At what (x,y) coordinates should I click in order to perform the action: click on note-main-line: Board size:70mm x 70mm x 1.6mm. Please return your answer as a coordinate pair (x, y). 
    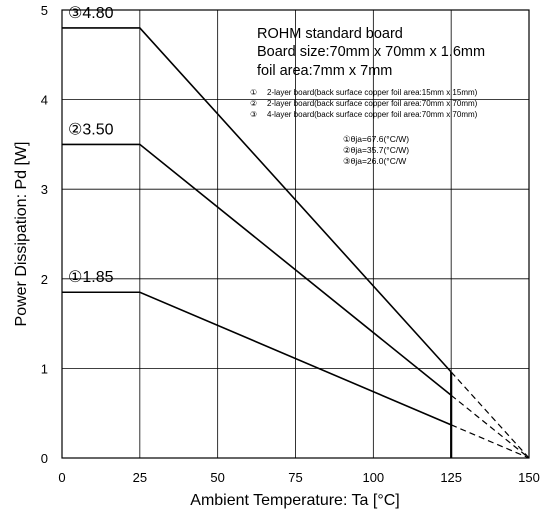
    Looking at the image, I should click on (371, 52).